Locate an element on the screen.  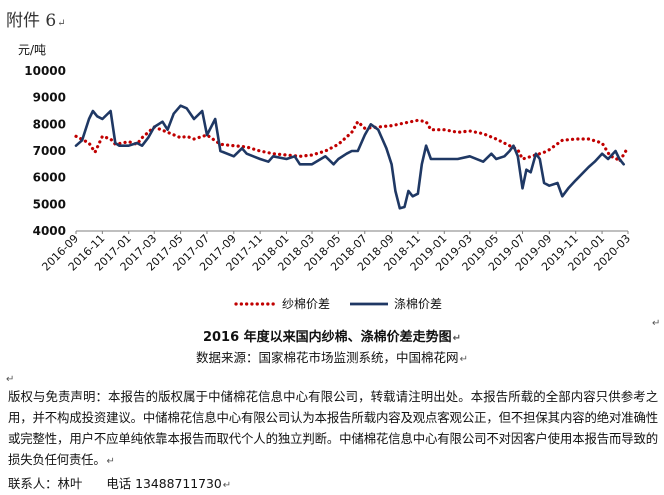
contact-name: 联系人：林叶 is located at coordinates (45, 483).